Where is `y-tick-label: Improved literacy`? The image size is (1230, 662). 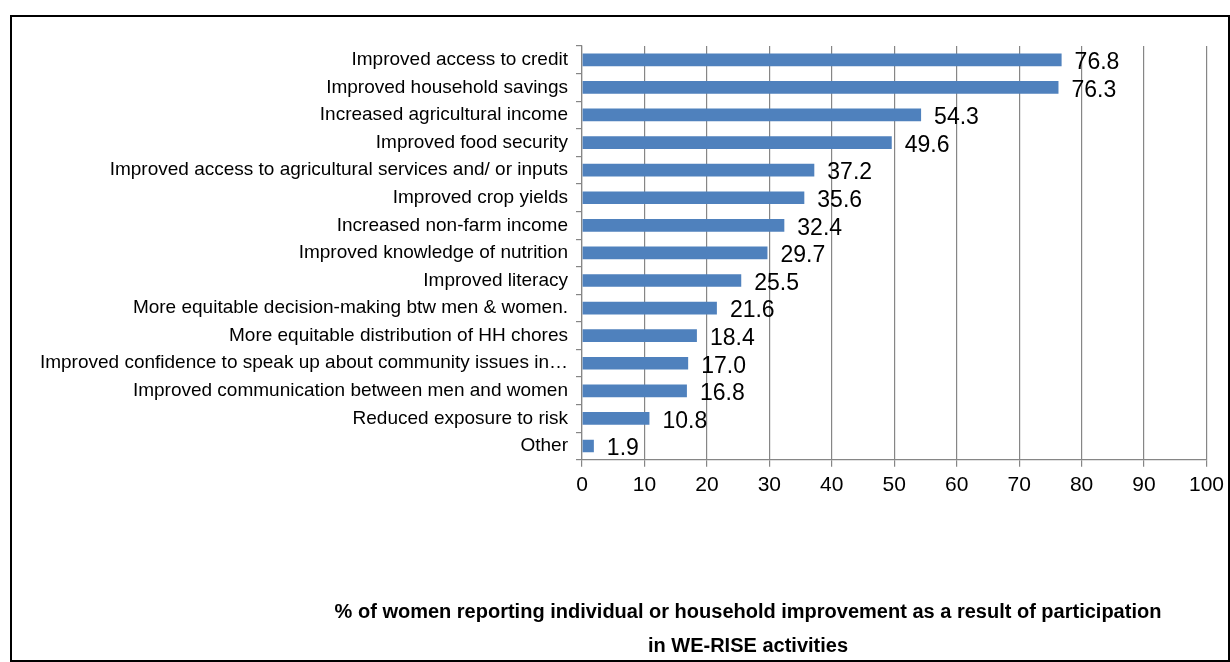 y-tick-label: Improved literacy is located at coordinates (496, 279).